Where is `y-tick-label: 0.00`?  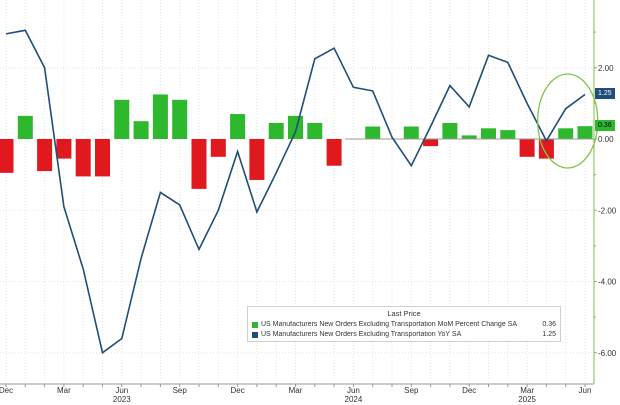
y-tick-label: 0.00 is located at coordinates (606, 139).